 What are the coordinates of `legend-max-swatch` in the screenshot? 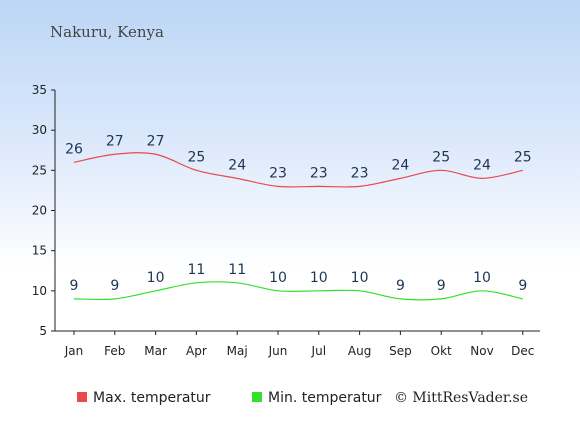 It's located at (82, 397).